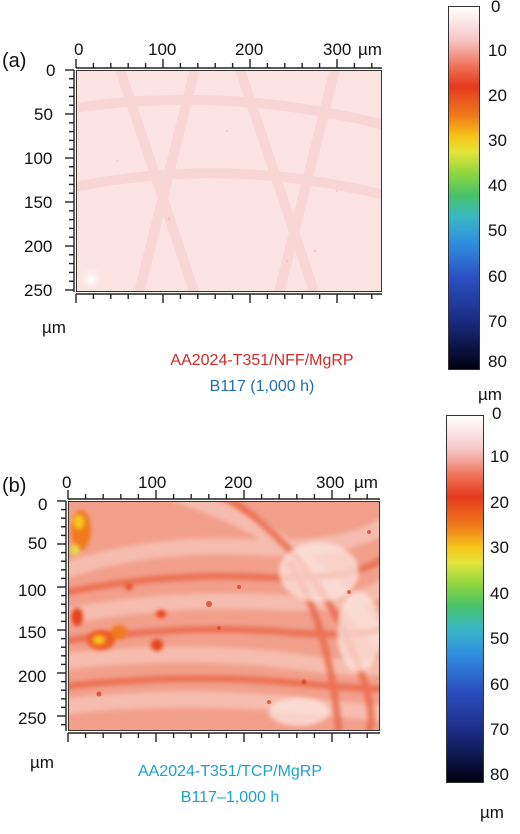  What do you see at coordinates (32, 718) in the screenshot?
I see `y-tick-b-250: 250` at bounding box center [32, 718].